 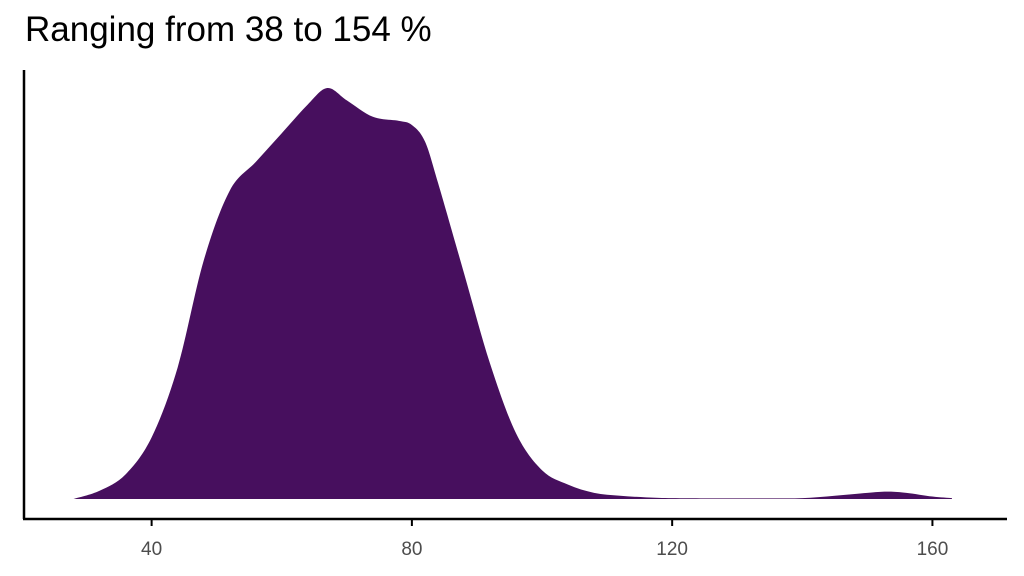 What do you see at coordinates (933, 549) in the screenshot?
I see `x-tick-label: 160` at bounding box center [933, 549].